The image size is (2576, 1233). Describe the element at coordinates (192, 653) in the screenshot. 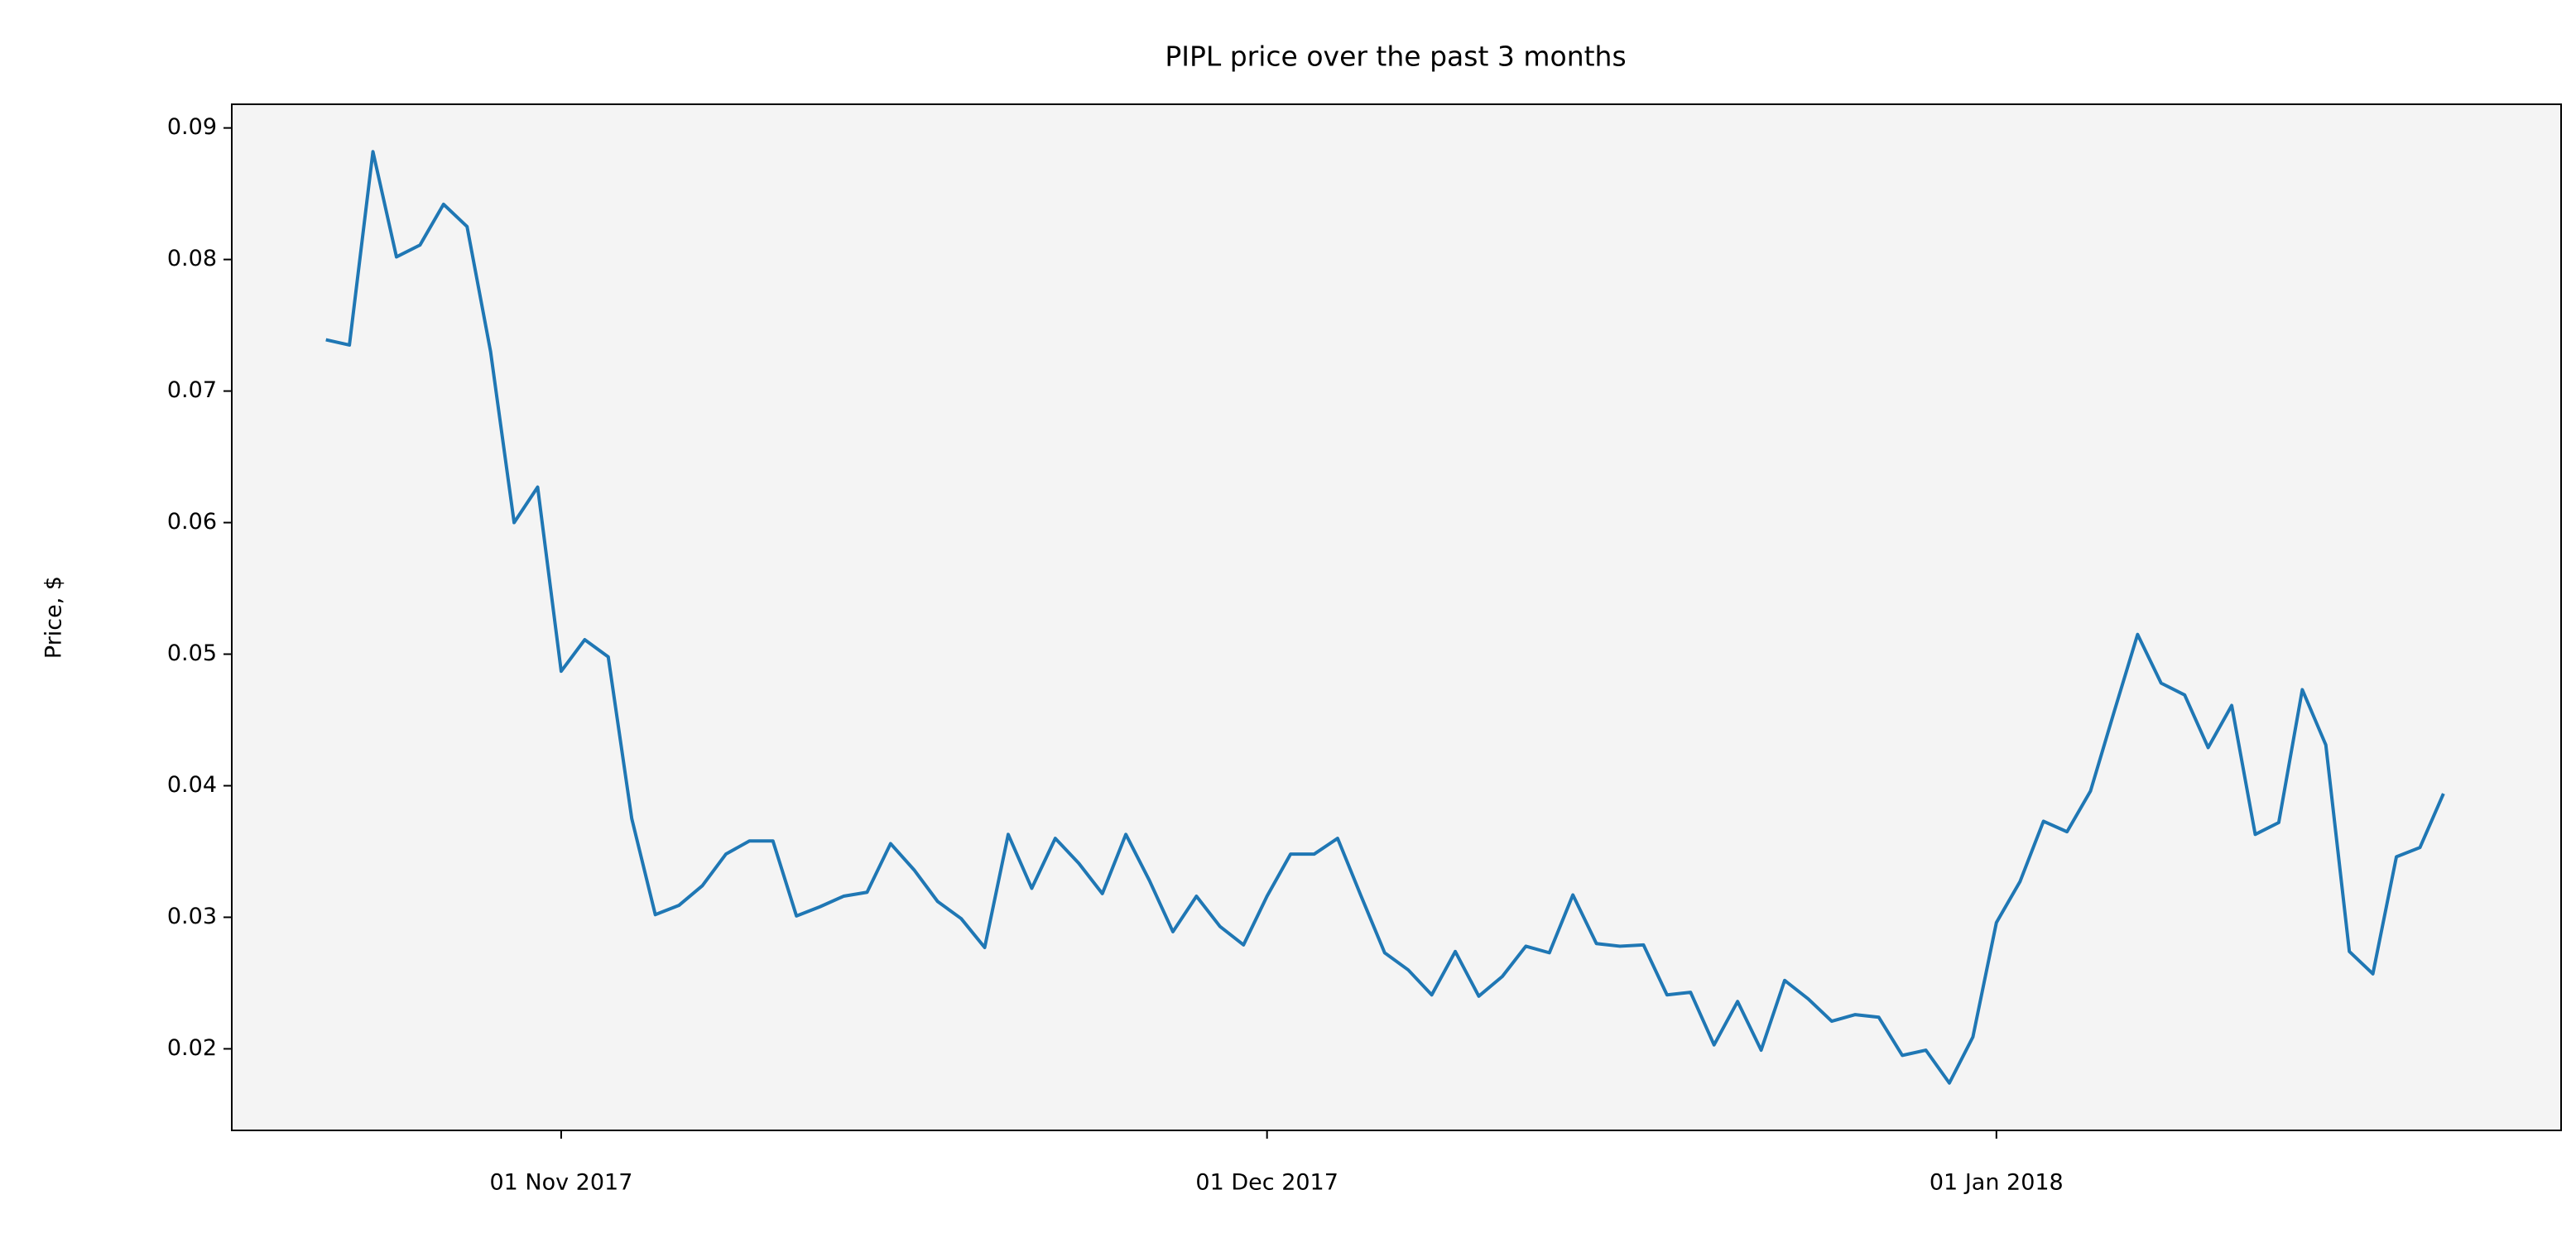

I see `y-tick-label: 0.05` at that location.